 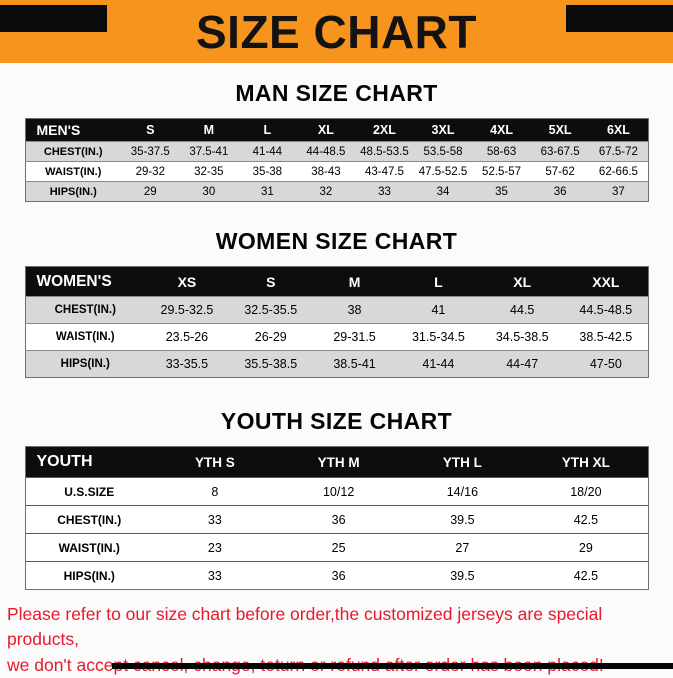 I want to click on measurement-value: 37, so click(x=618, y=191).